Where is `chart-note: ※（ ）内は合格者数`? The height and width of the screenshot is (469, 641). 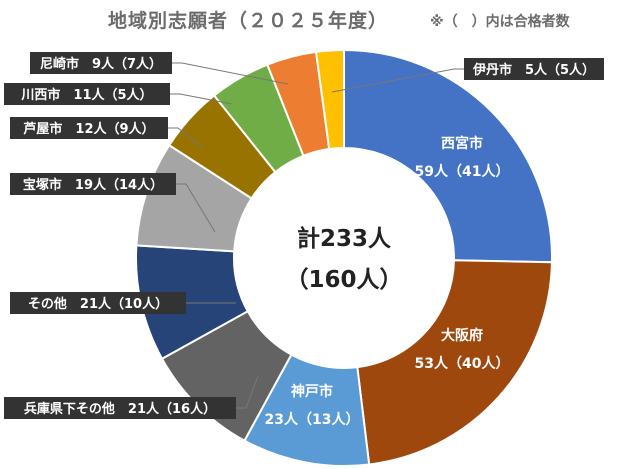 chart-note: ※（ ）内は合格者数 is located at coordinates (500, 22).